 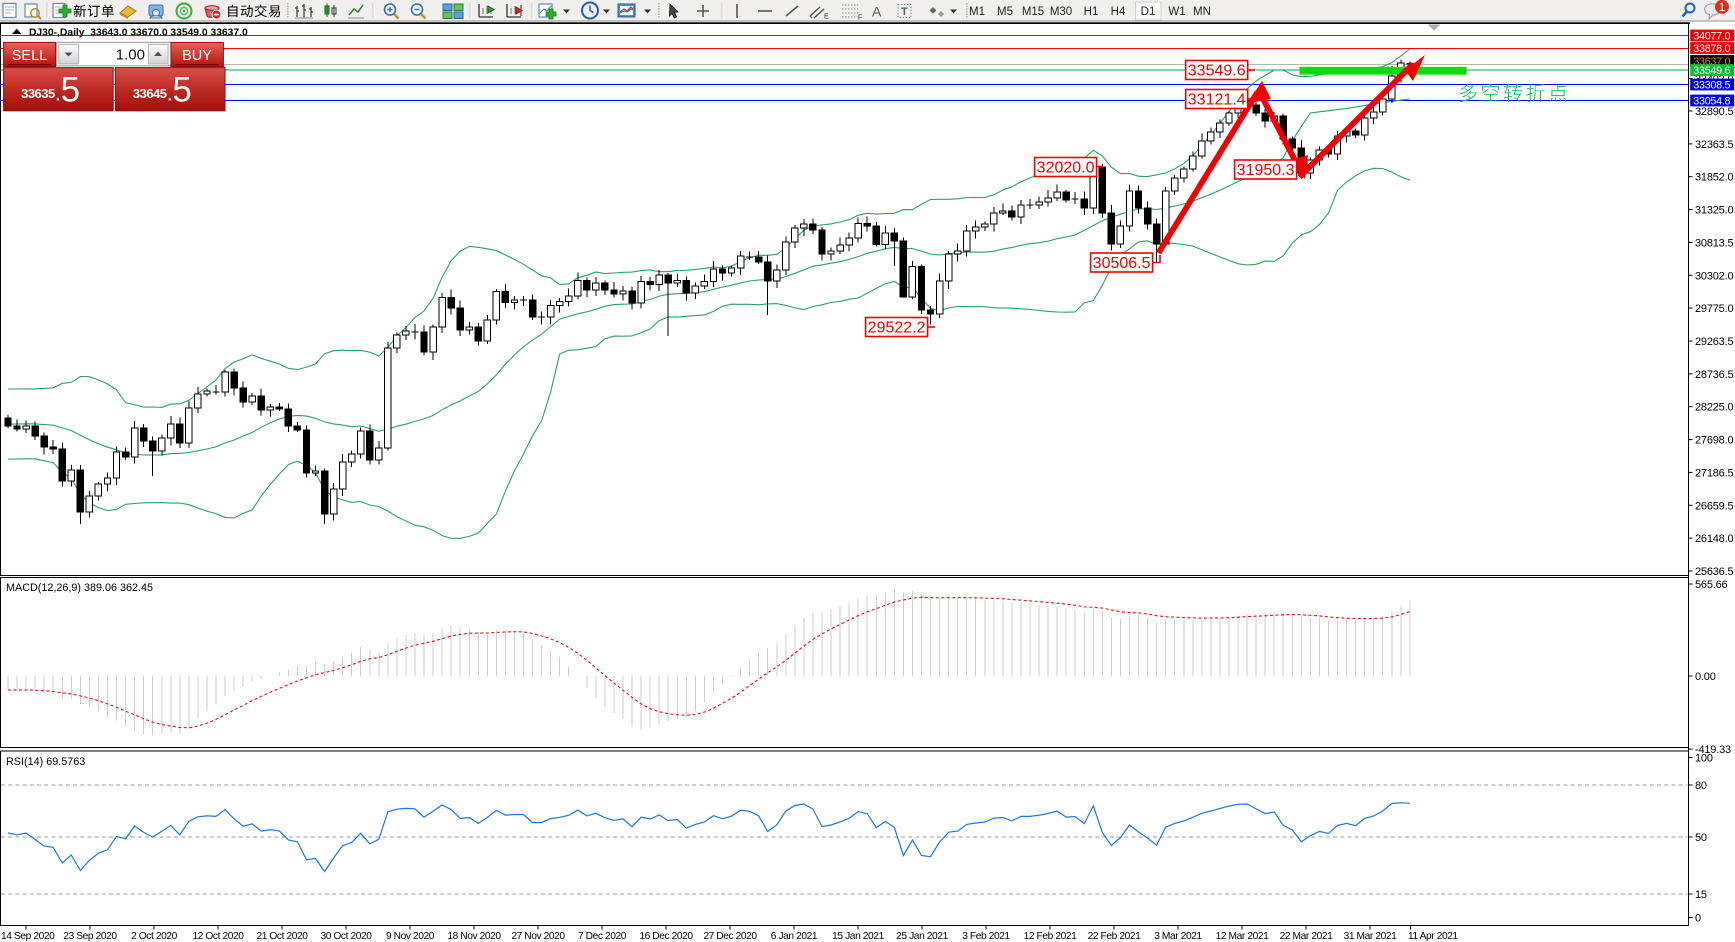 What do you see at coordinates (730, 936) in the screenshot?
I see `svg-text: 27 Dec 2020` at bounding box center [730, 936].